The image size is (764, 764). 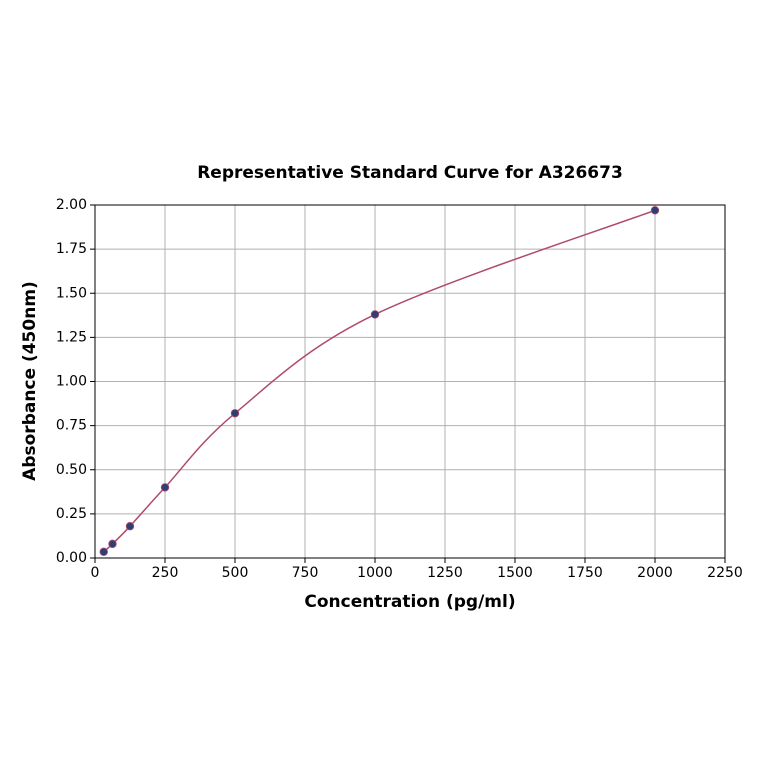 What do you see at coordinates (165, 573) in the screenshot?
I see `x-tick-label: 250` at bounding box center [165, 573].